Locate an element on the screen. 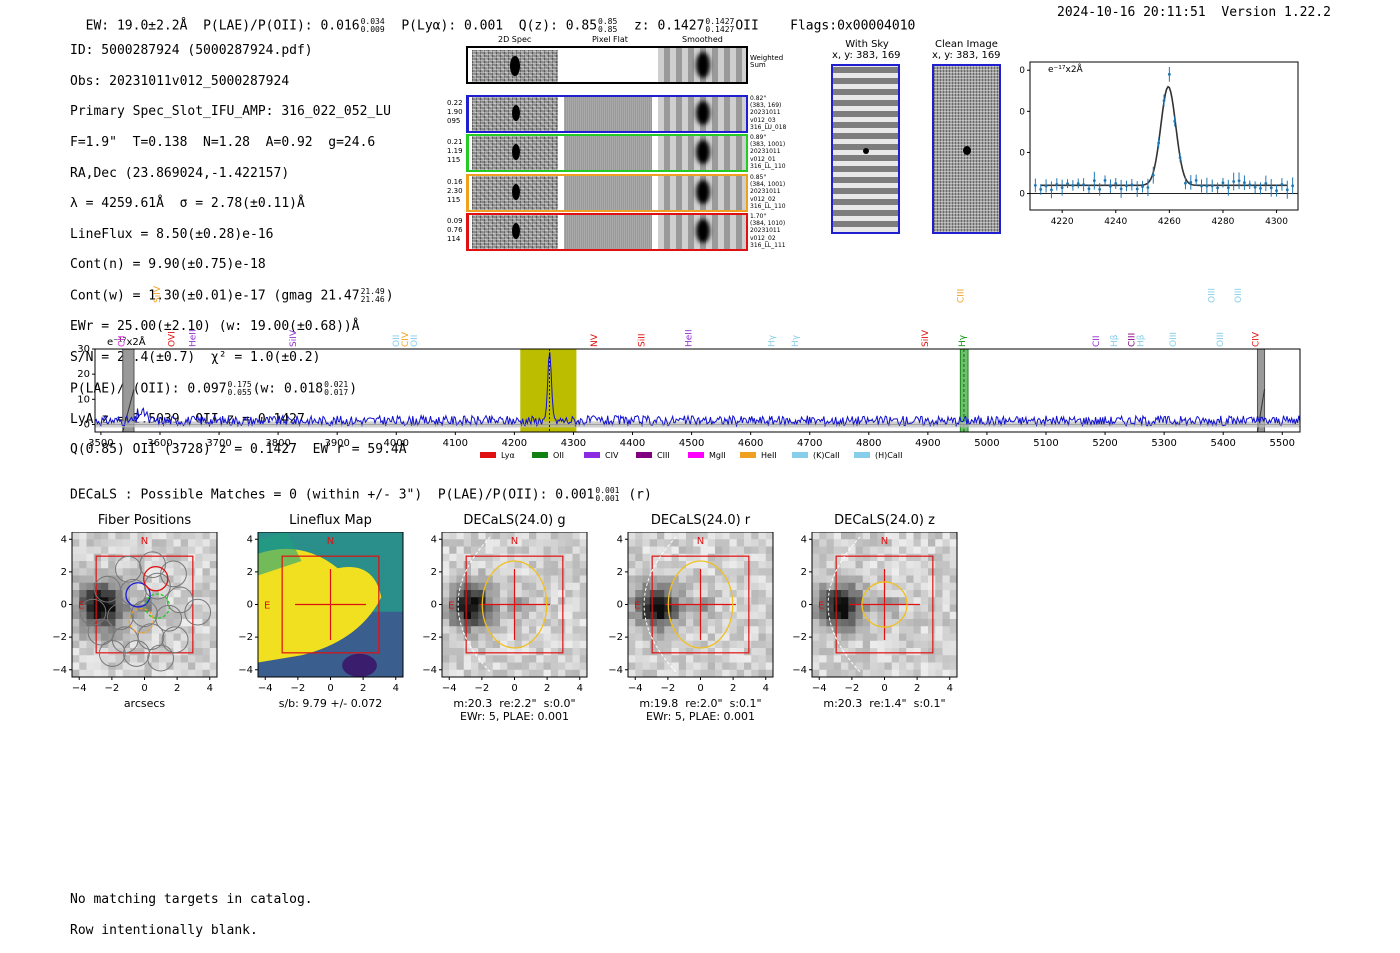 The width and height of the screenshot is (1400, 953). datetime: 2024-10-16 20:11:51 is located at coordinates (1131, 12).